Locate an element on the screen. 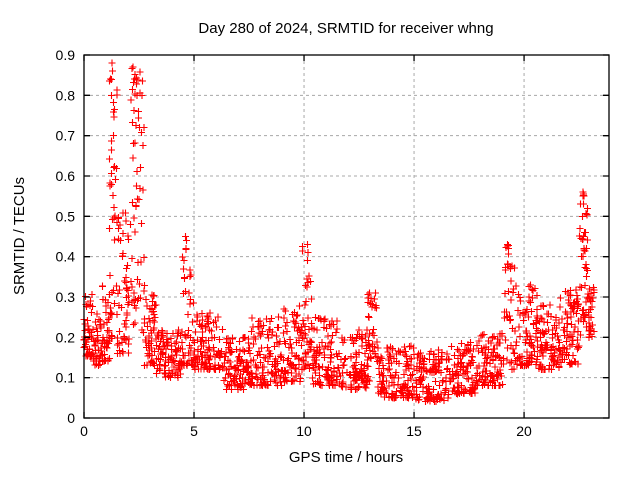 This screenshot has width=640, height=480. x-axis-label: GPS time / hours is located at coordinates (346, 457).